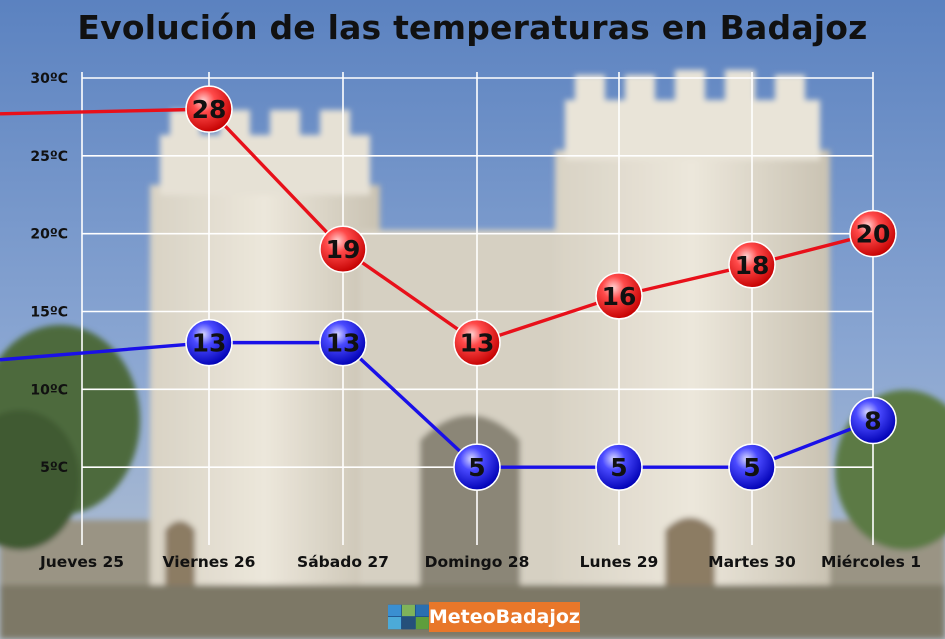  I want to click on data-label-max: 28, so click(209, 109).